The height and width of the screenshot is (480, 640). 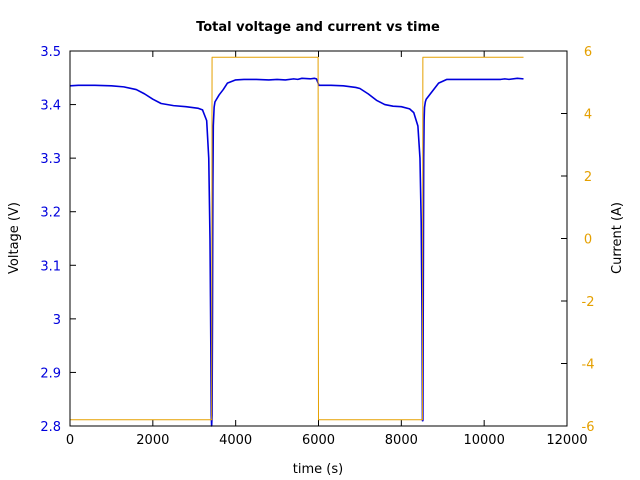 I want to click on y2-axis-label: Current (A), so click(x=617, y=238).